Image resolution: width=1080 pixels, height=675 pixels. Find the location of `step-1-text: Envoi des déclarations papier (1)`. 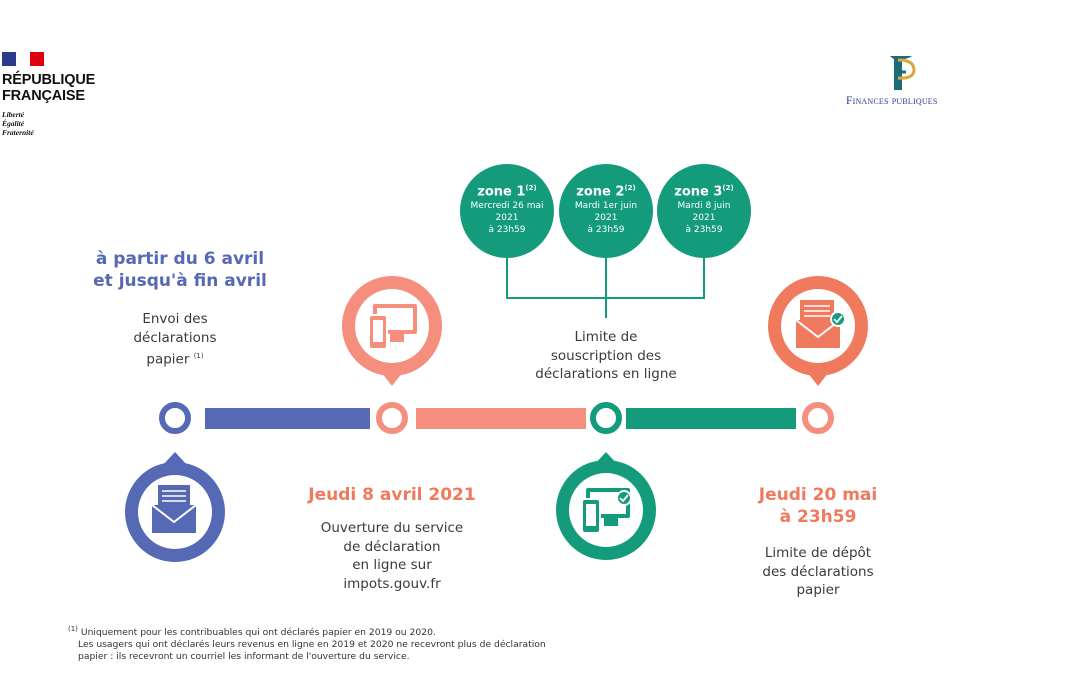

step-1-text: Envoi des déclarations papier (1) is located at coordinates (175, 339).